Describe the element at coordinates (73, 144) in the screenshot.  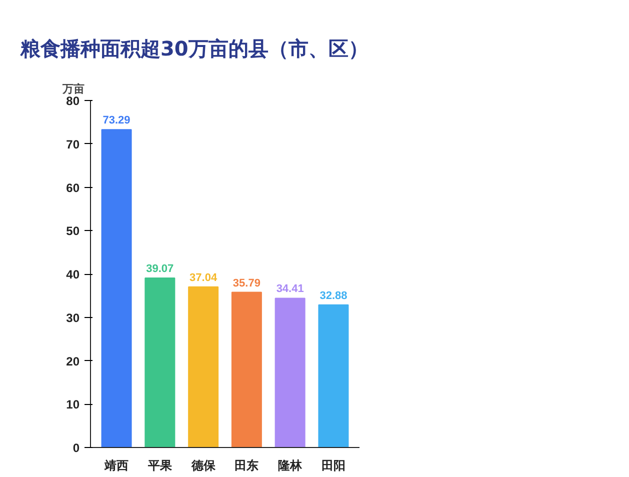
I see `y-tick-label: 70` at that location.